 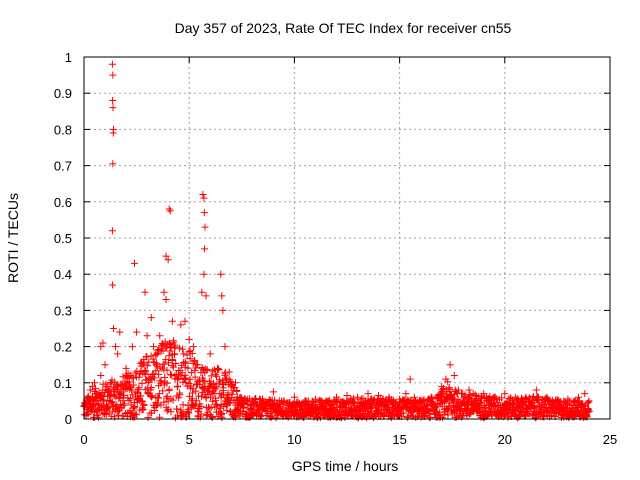 I want to click on y-axis-label: ROTI / TECUs, so click(x=13, y=238).